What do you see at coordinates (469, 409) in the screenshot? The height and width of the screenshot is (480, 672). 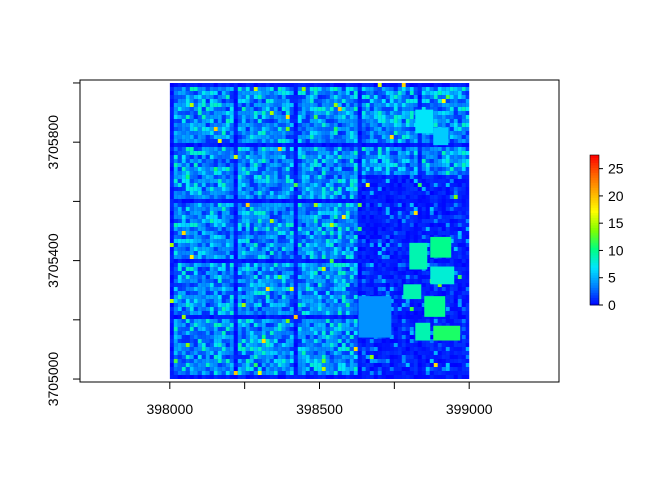 I see `x-tick-label: 399000` at bounding box center [469, 409].